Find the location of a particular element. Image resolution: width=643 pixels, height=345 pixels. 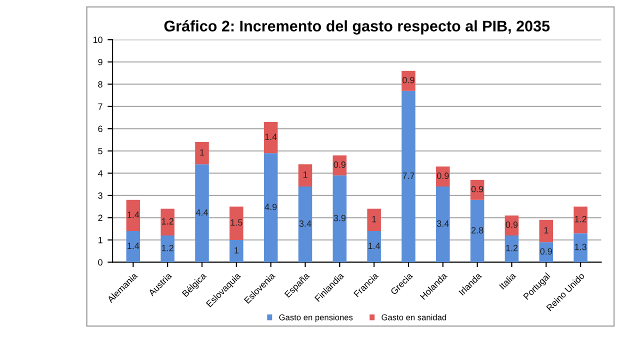

data-label: 4.4 is located at coordinates (202, 212).